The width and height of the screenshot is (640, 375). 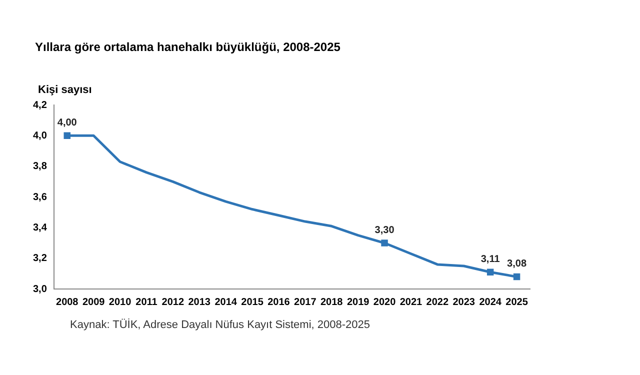 What do you see at coordinates (67, 122) in the screenshot?
I see `data-label: 4,00` at bounding box center [67, 122].